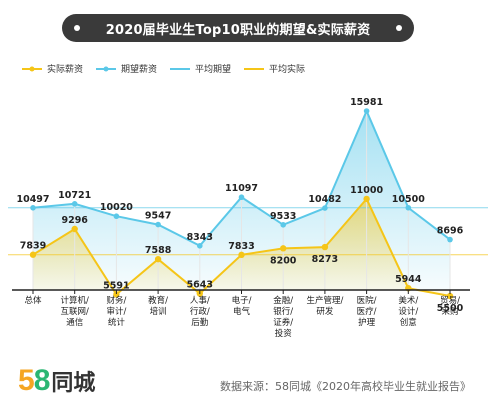 This screenshot has height=407, width=493. What do you see at coordinates (139, 69) in the screenshot?
I see `legend-label: 期望薪资` at bounding box center [139, 69].